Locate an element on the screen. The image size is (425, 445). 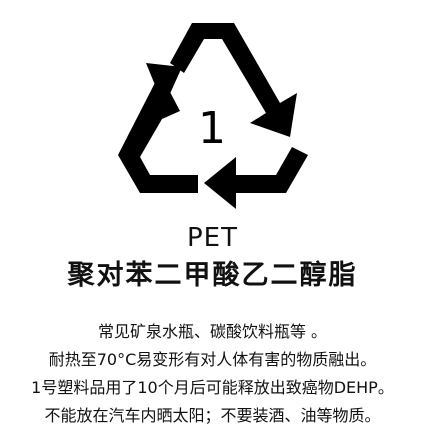
material-full-name: 聚对苯二甲酸乙二醇脂 is located at coordinates (212, 275).